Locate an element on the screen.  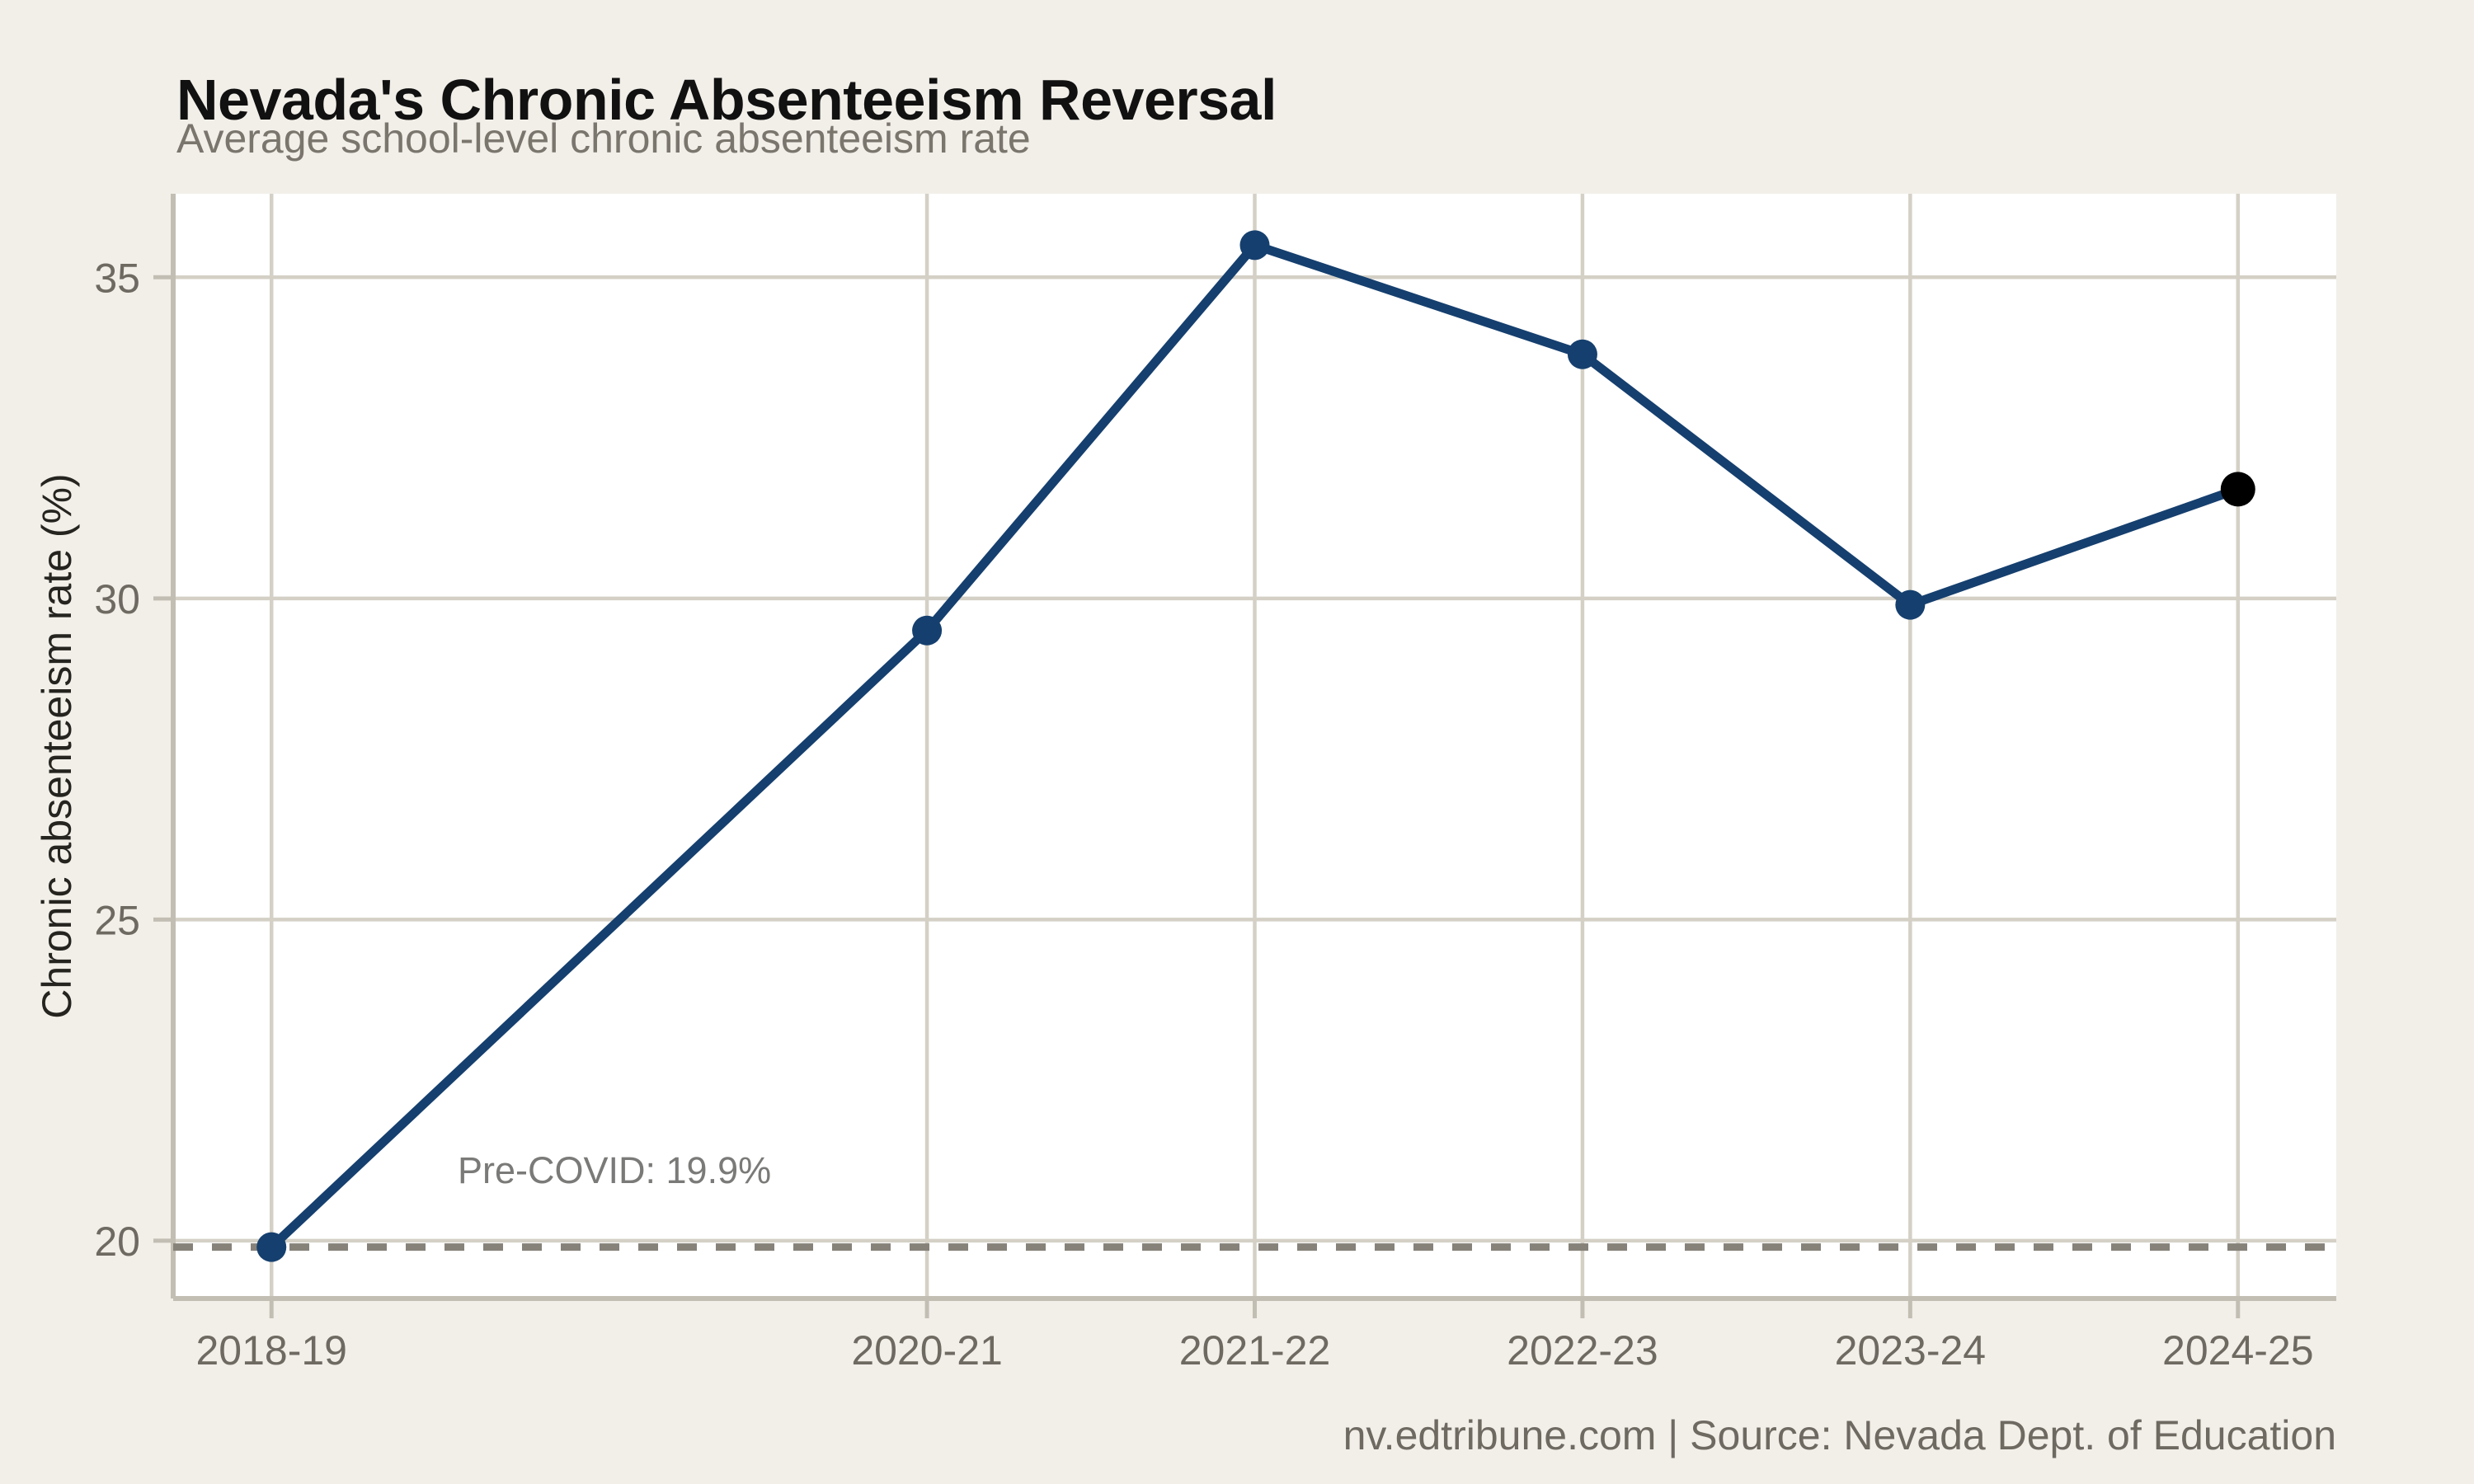
y-tick-label-30: 30 is located at coordinates (117, 599).